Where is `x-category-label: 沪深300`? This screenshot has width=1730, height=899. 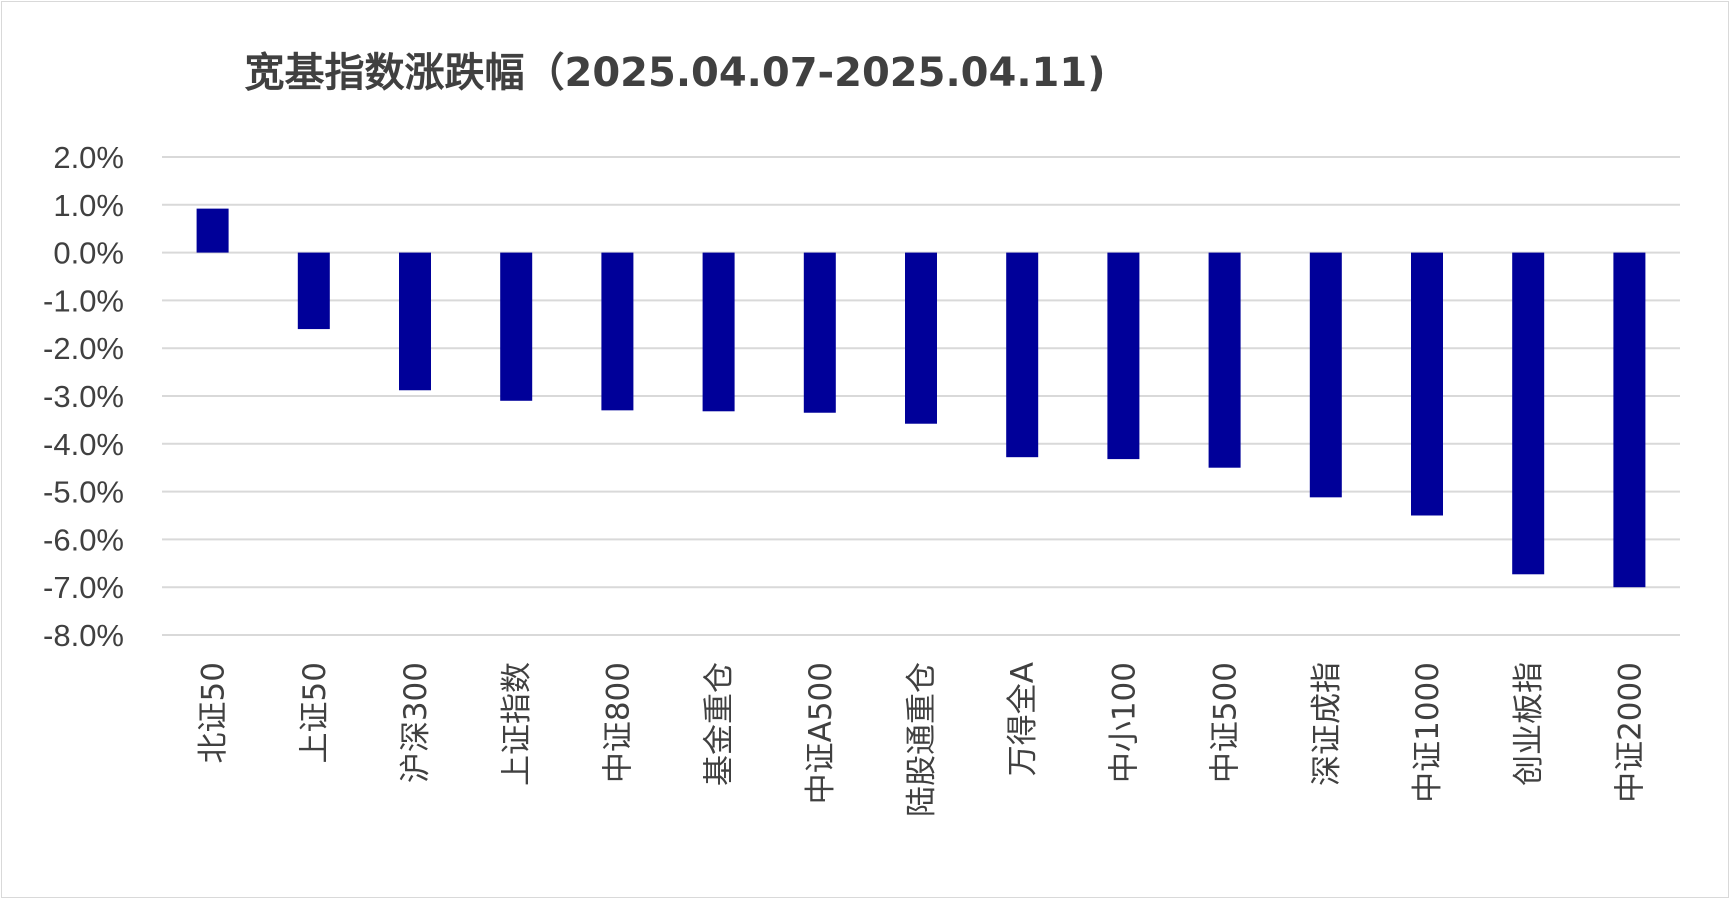
x-category-label: 沪深300 is located at coordinates (416, 722).